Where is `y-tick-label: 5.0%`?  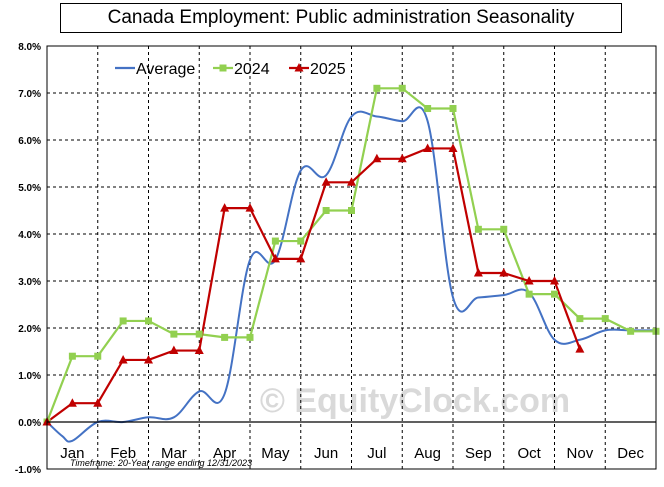
y-tick-label: 5.0% is located at coordinates (29, 188).